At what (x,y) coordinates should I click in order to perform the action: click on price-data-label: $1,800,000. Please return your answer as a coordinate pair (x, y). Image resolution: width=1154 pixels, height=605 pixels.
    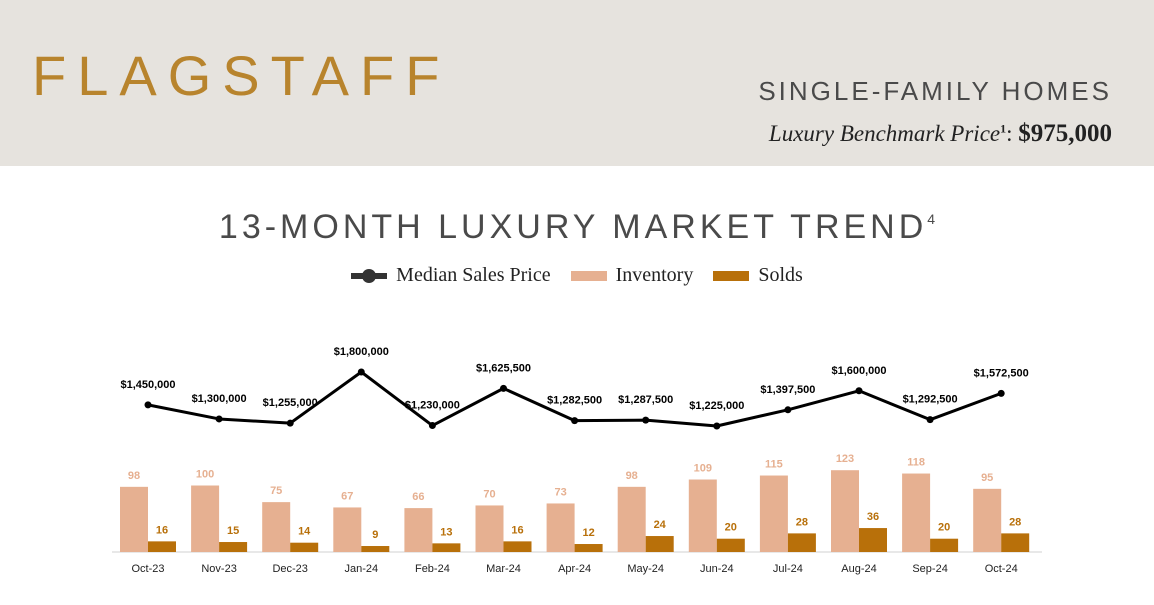
    Looking at the image, I should click on (361, 352).